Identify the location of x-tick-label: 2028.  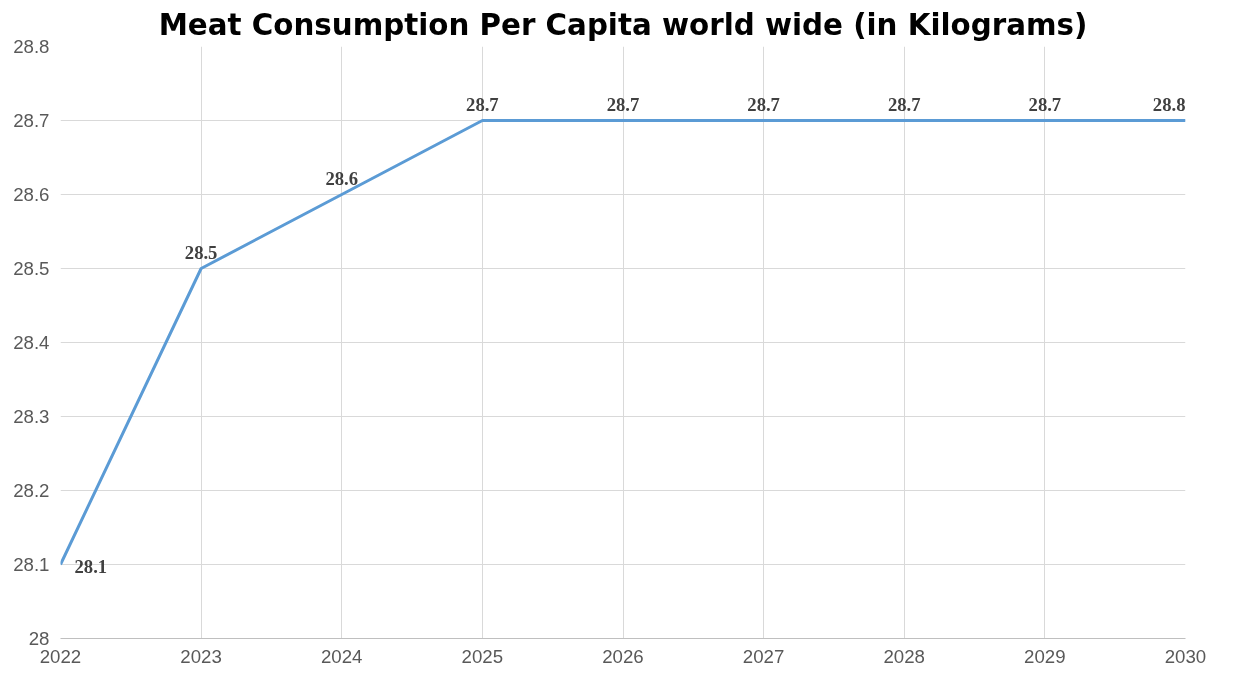
(904, 656).